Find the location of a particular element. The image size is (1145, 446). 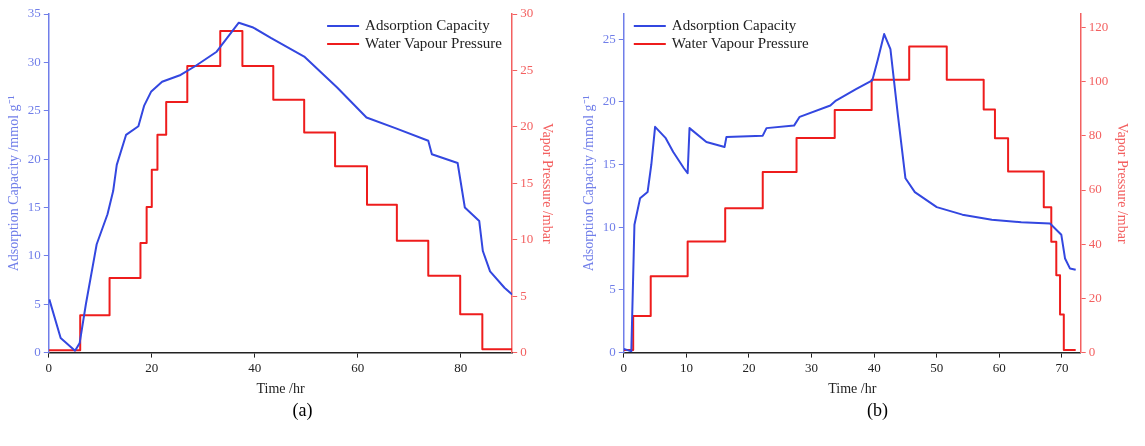

x-tick-label: 10 is located at coordinates (686, 367).